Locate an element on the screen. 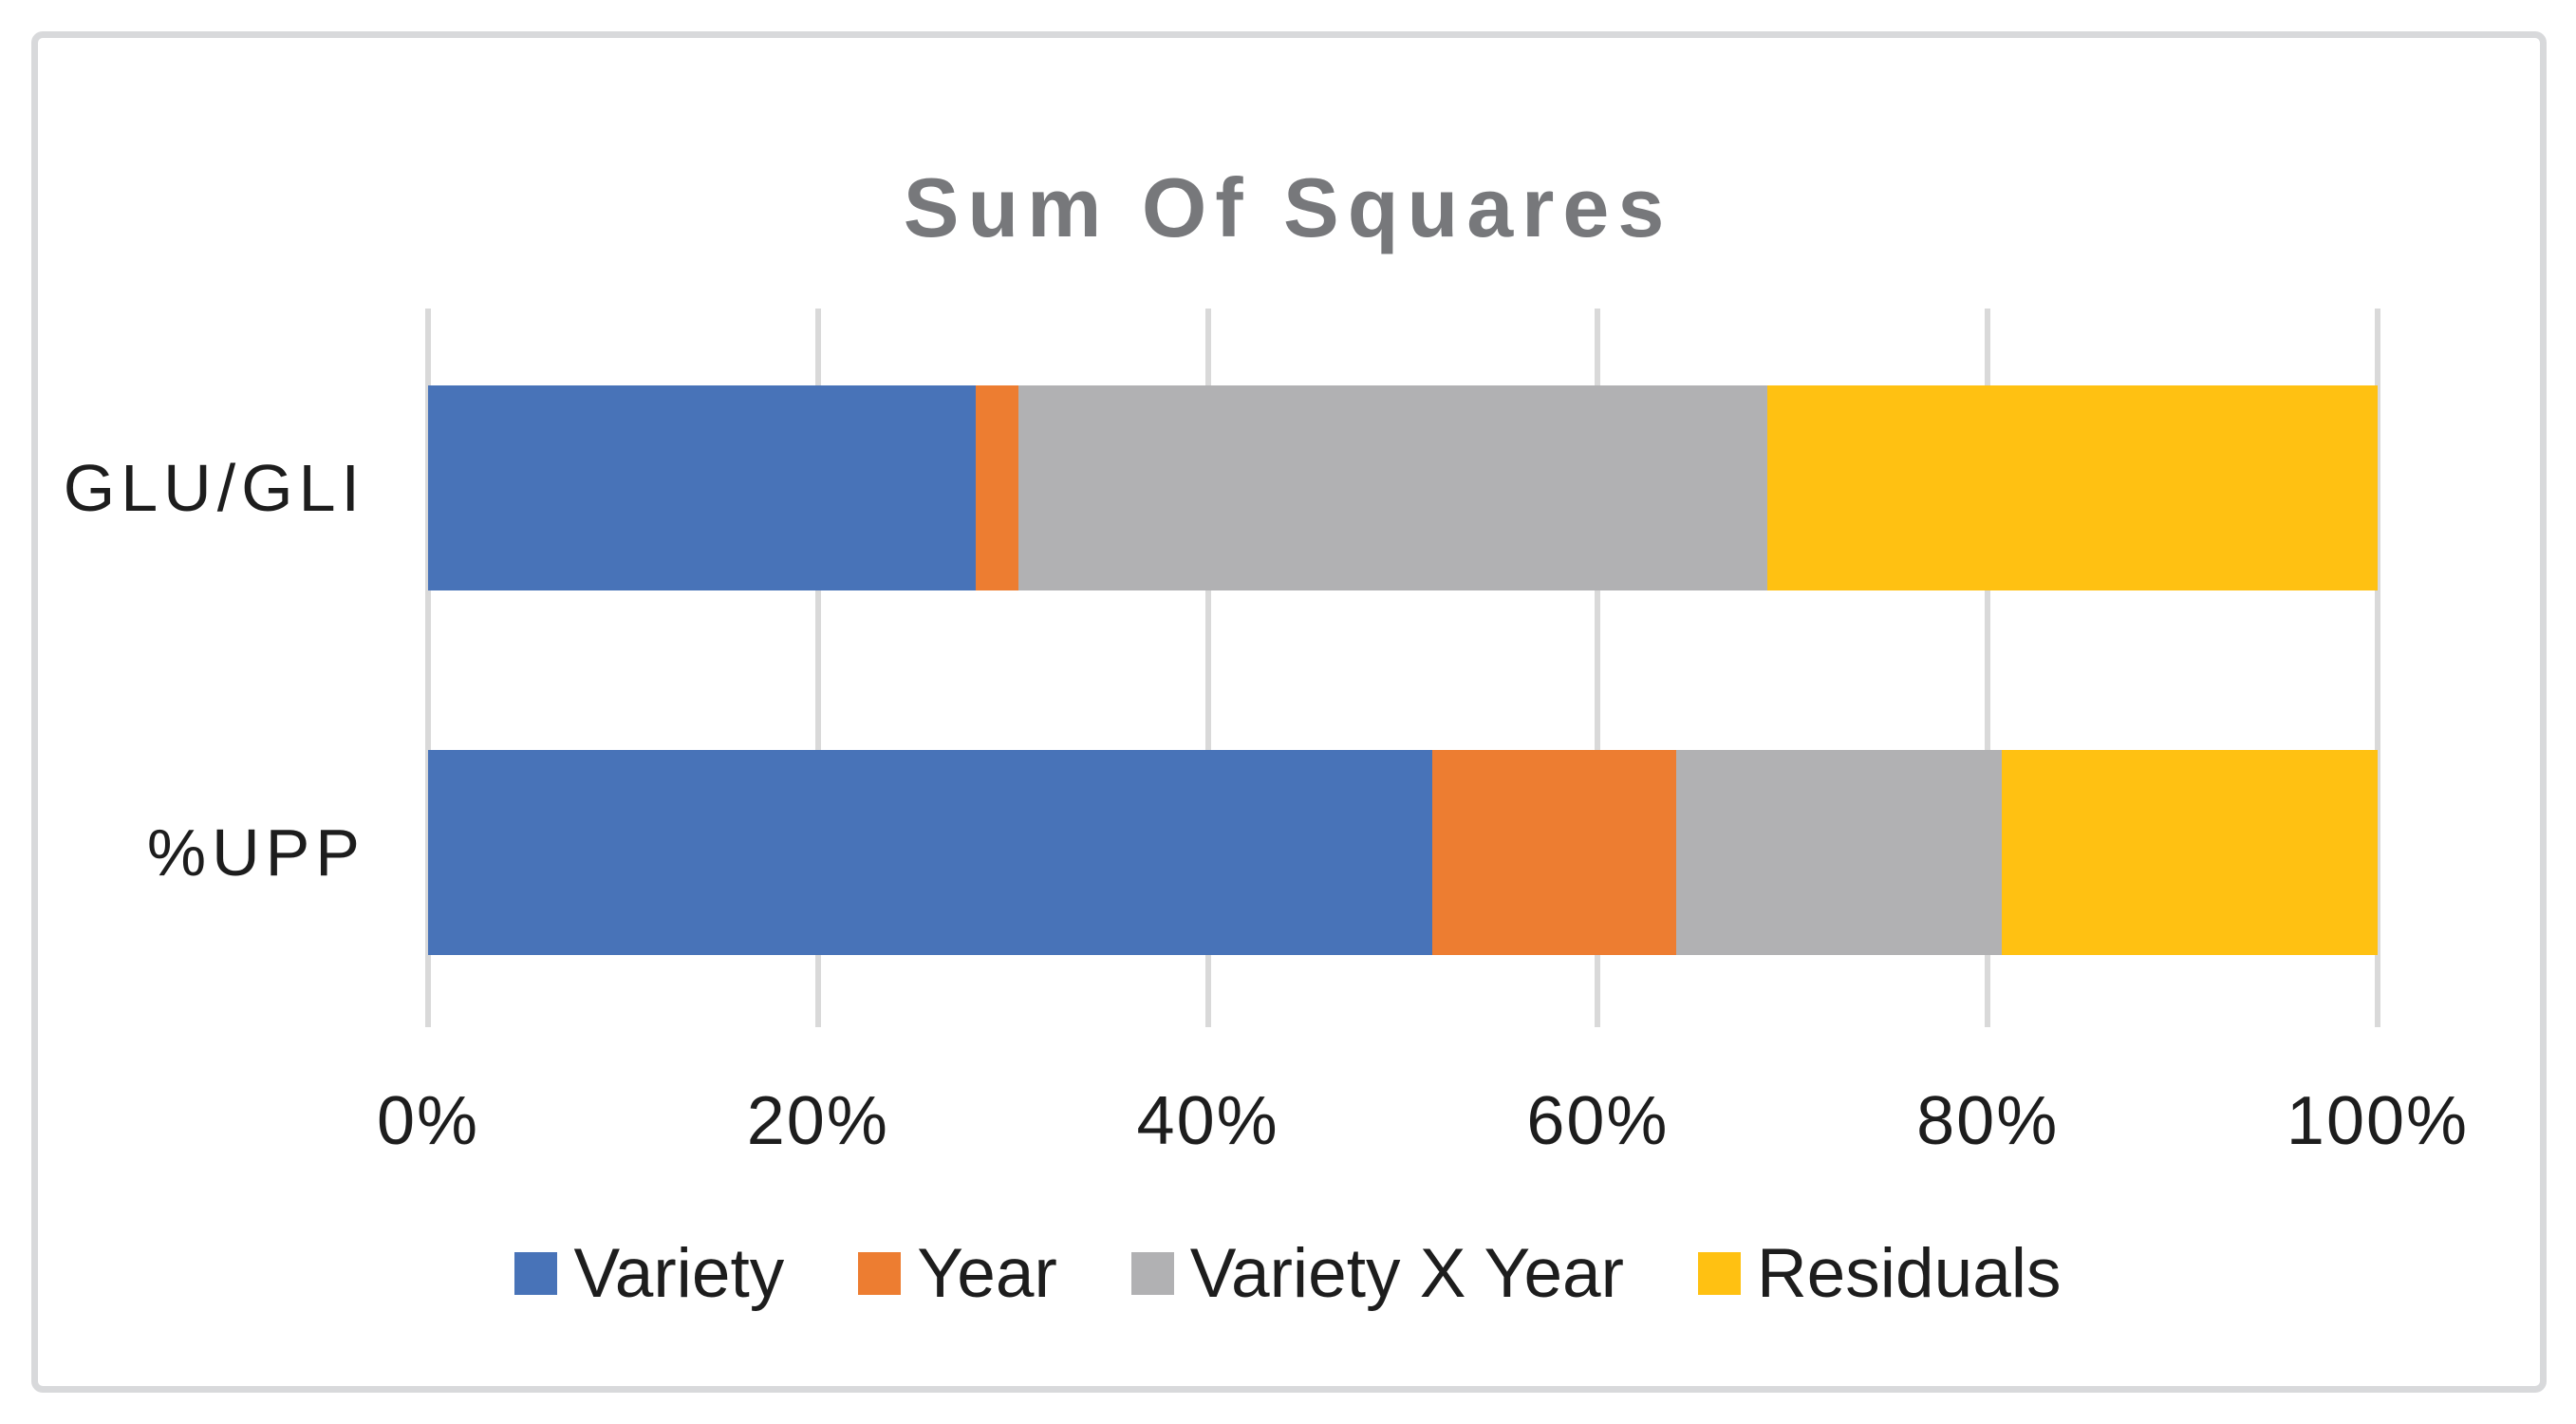 The height and width of the screenshot is (1424, 2576). category-label-glu-gli: GLU/GLI is located at coordinates (214, 488).